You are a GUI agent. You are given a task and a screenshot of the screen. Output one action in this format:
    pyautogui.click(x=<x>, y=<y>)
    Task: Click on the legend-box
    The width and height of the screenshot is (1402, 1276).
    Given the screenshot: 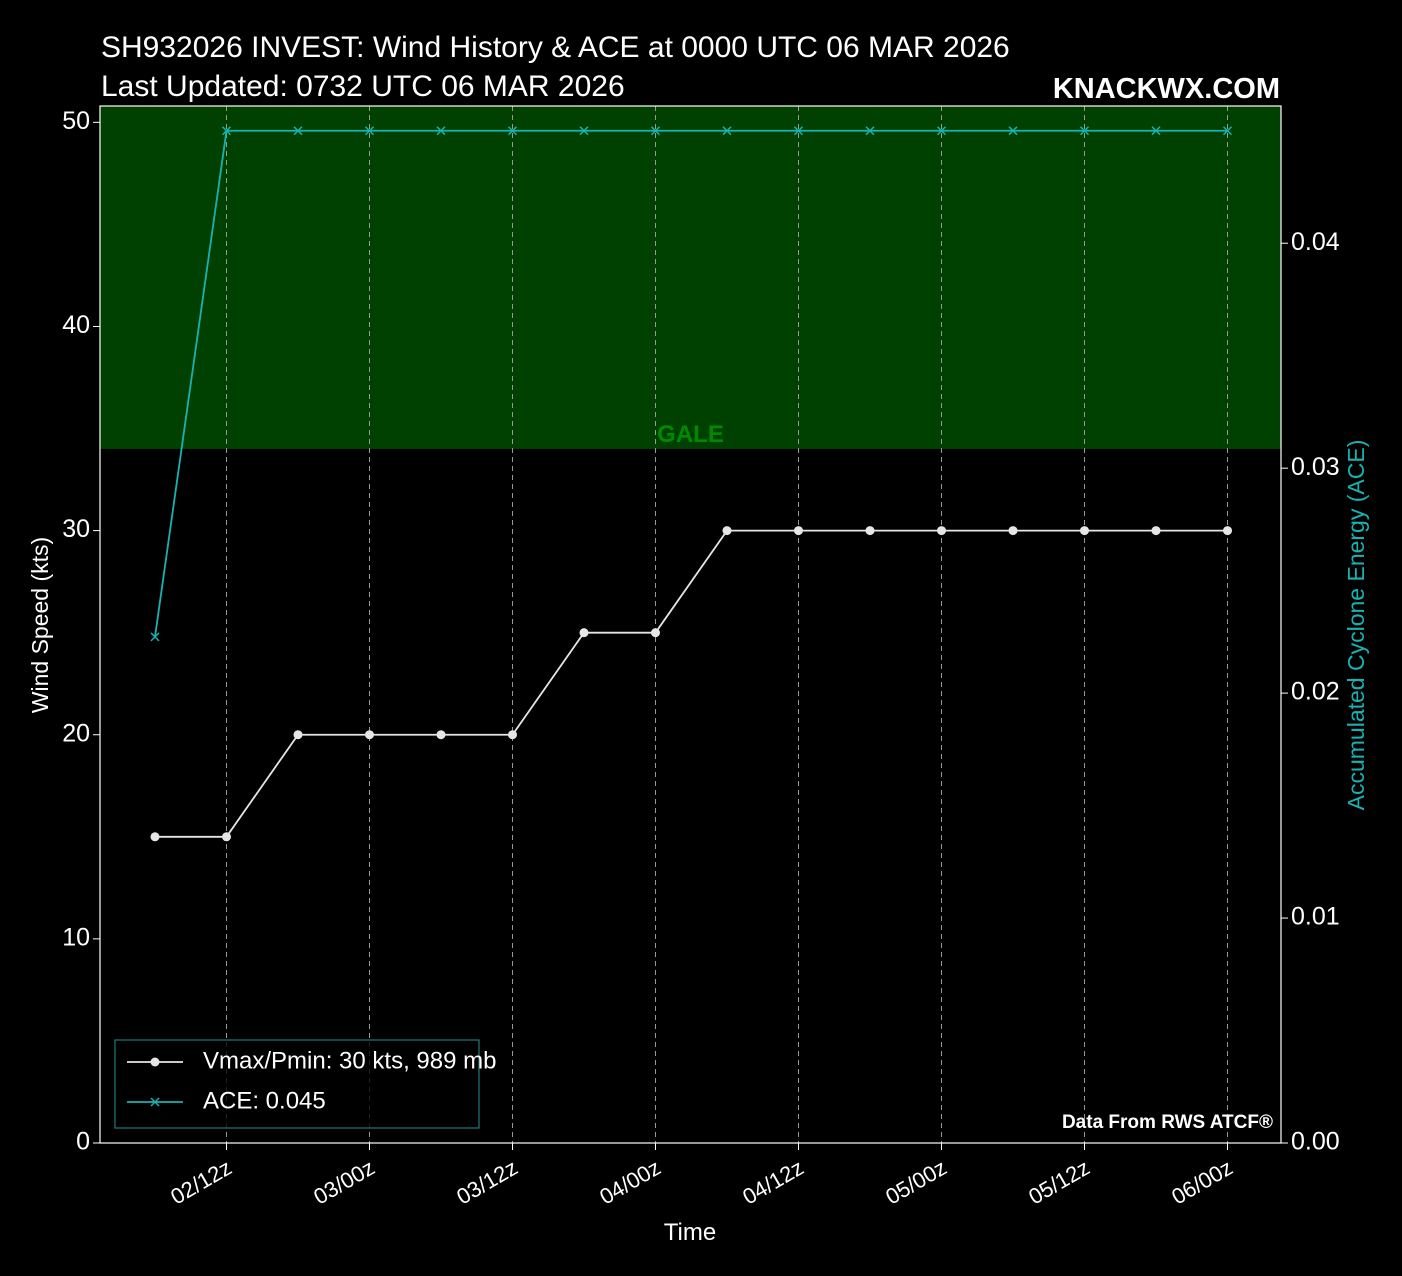 What is the action you would take?
    pyautogui.click(x=297, y=1084)
    